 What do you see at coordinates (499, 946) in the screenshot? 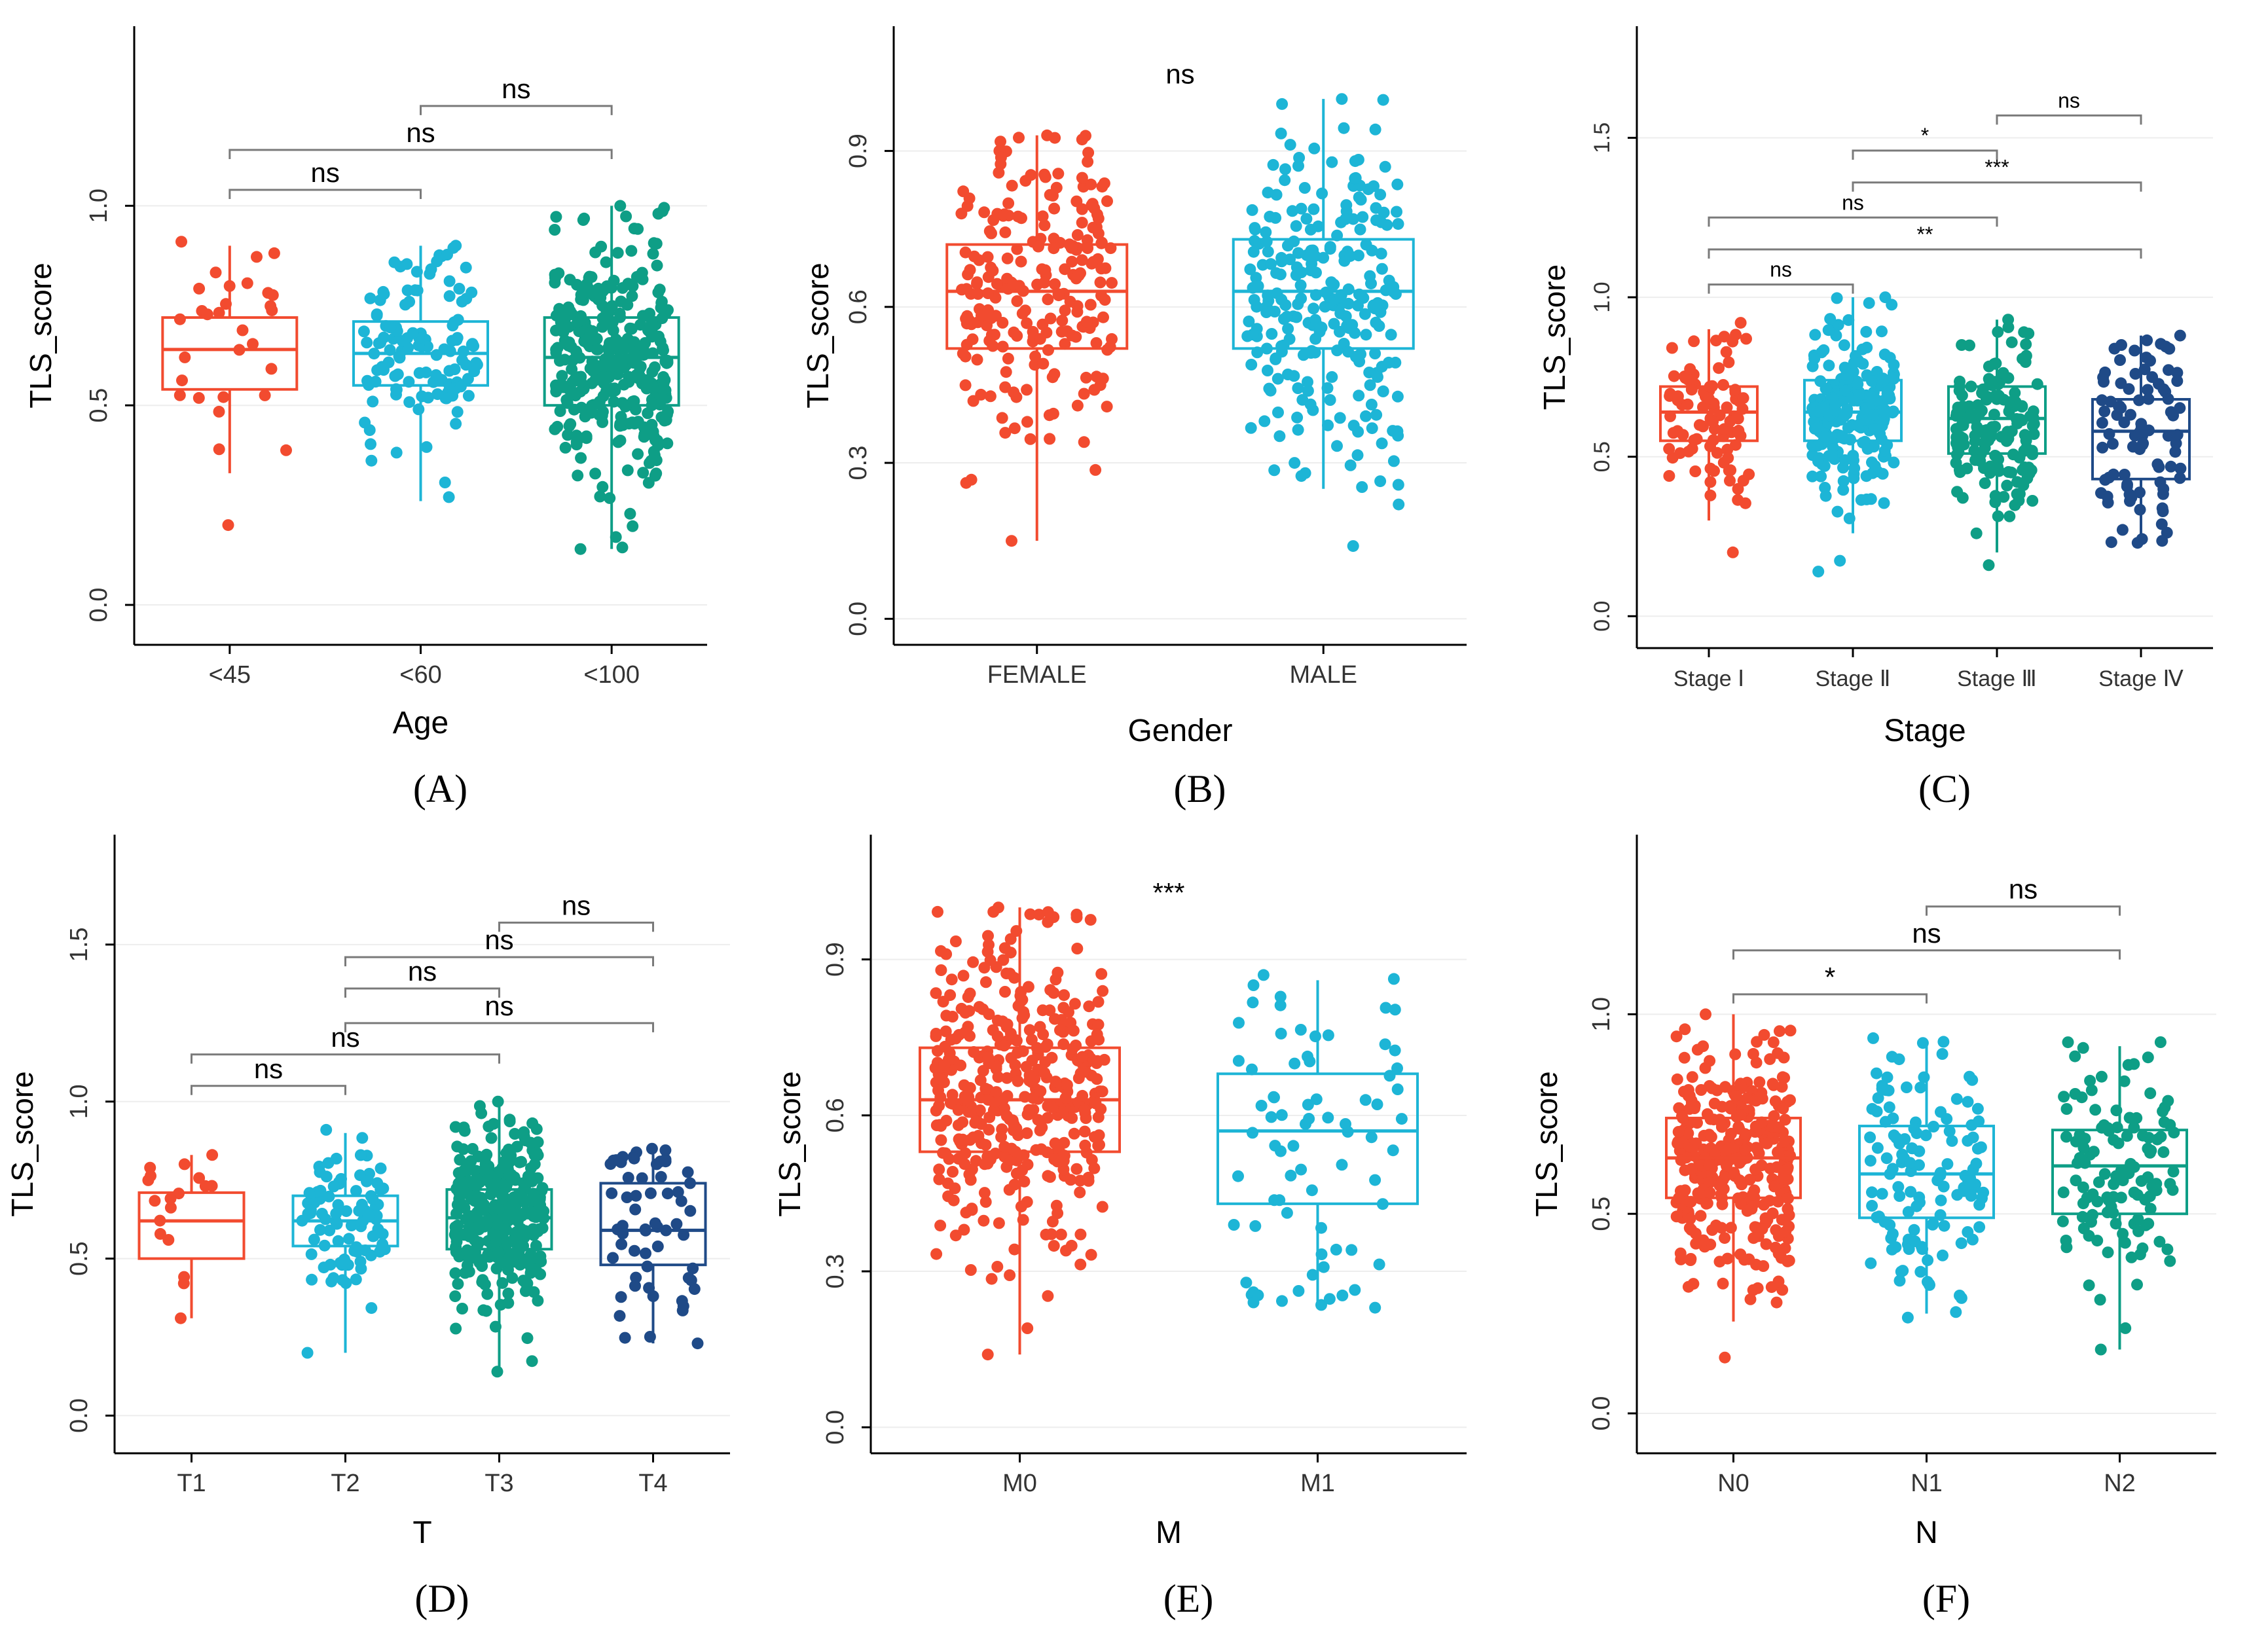
I see `sig-bracket: ns` at bounding box center [499, 946].